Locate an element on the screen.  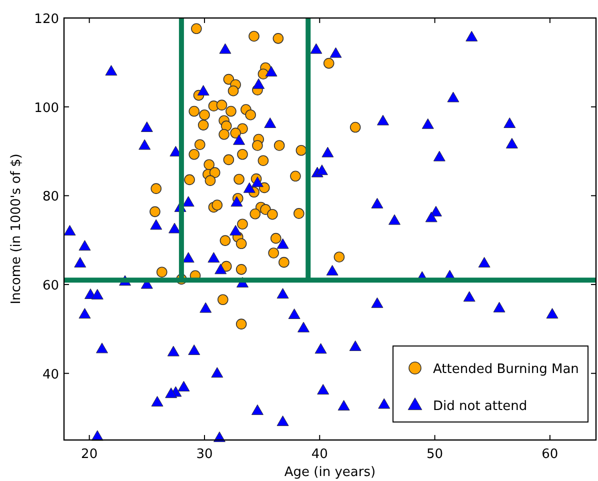
x-tick-label: 30 is located at coordinates (204, 454).